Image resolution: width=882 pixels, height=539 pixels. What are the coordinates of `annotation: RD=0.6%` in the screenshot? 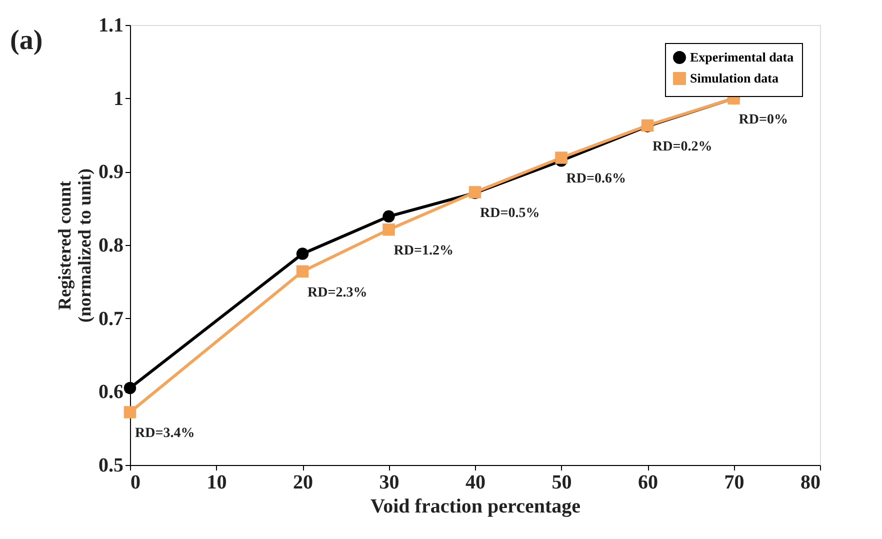 It's located at (596, 179).